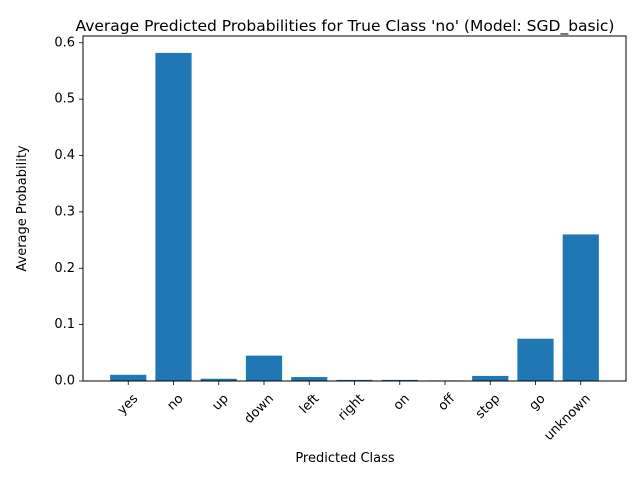  Describe the element at coordinates (537, 402) in the screenshot. I see `x-tick-label-go: go` at that location.